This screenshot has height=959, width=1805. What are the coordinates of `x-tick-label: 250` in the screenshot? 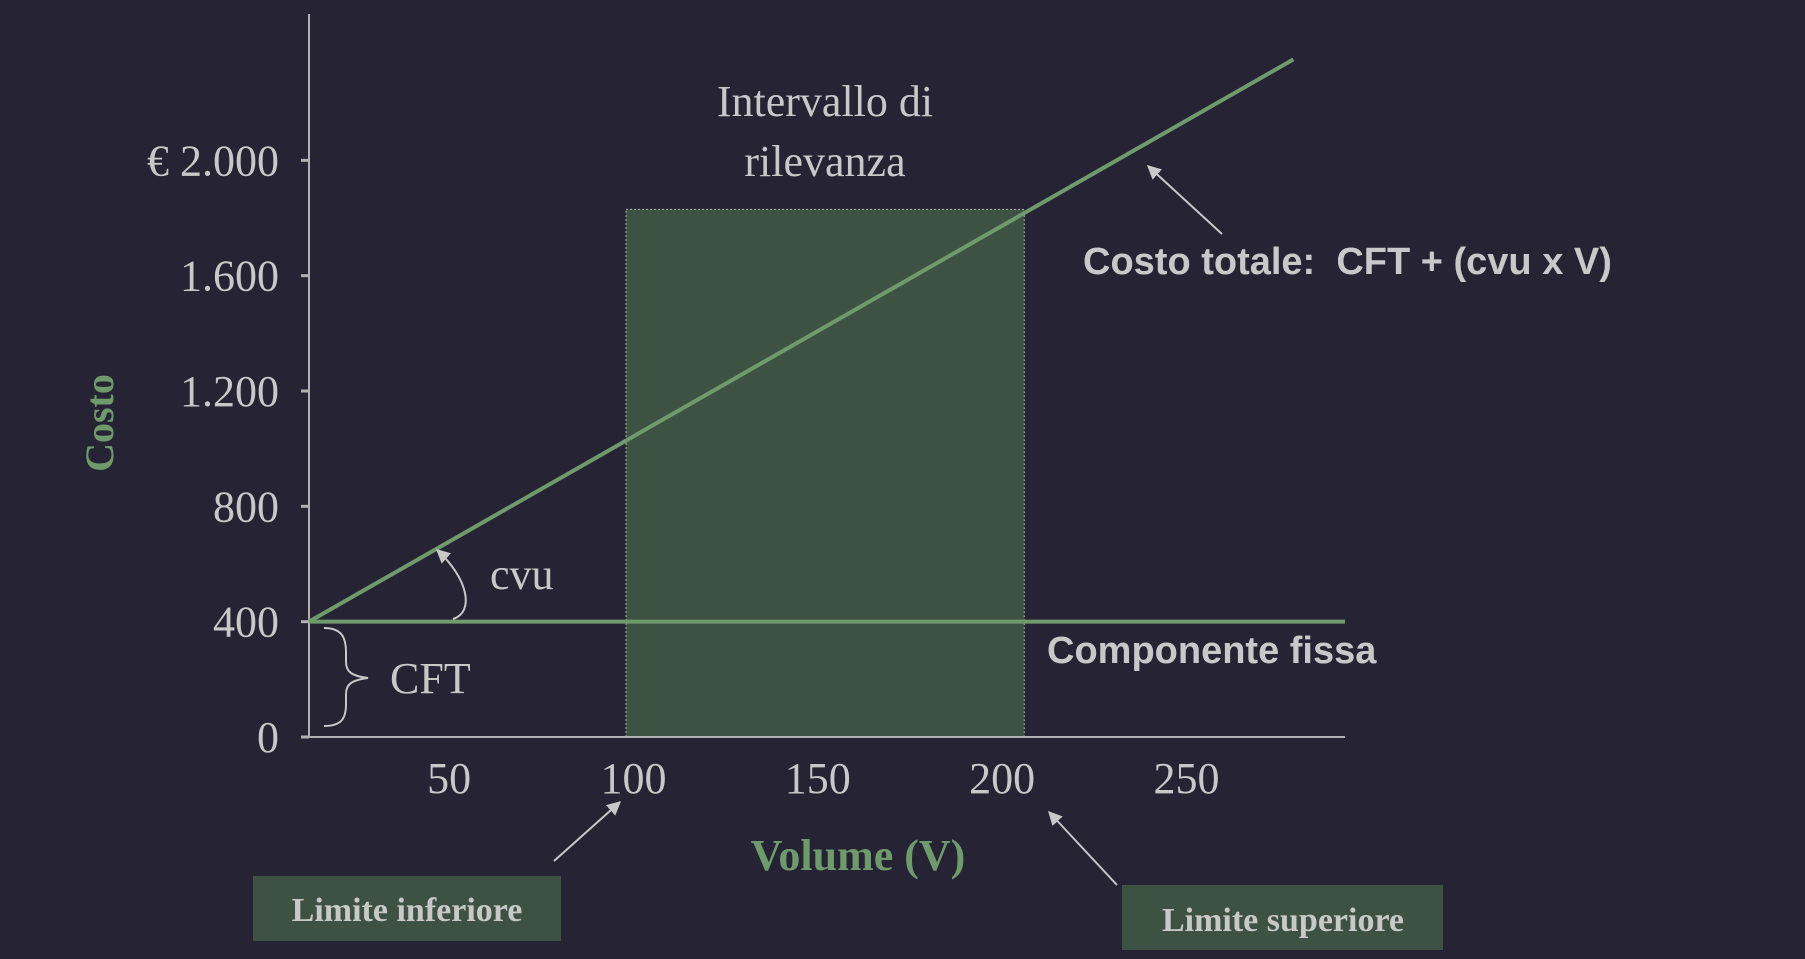 It's located at (1186, 778).